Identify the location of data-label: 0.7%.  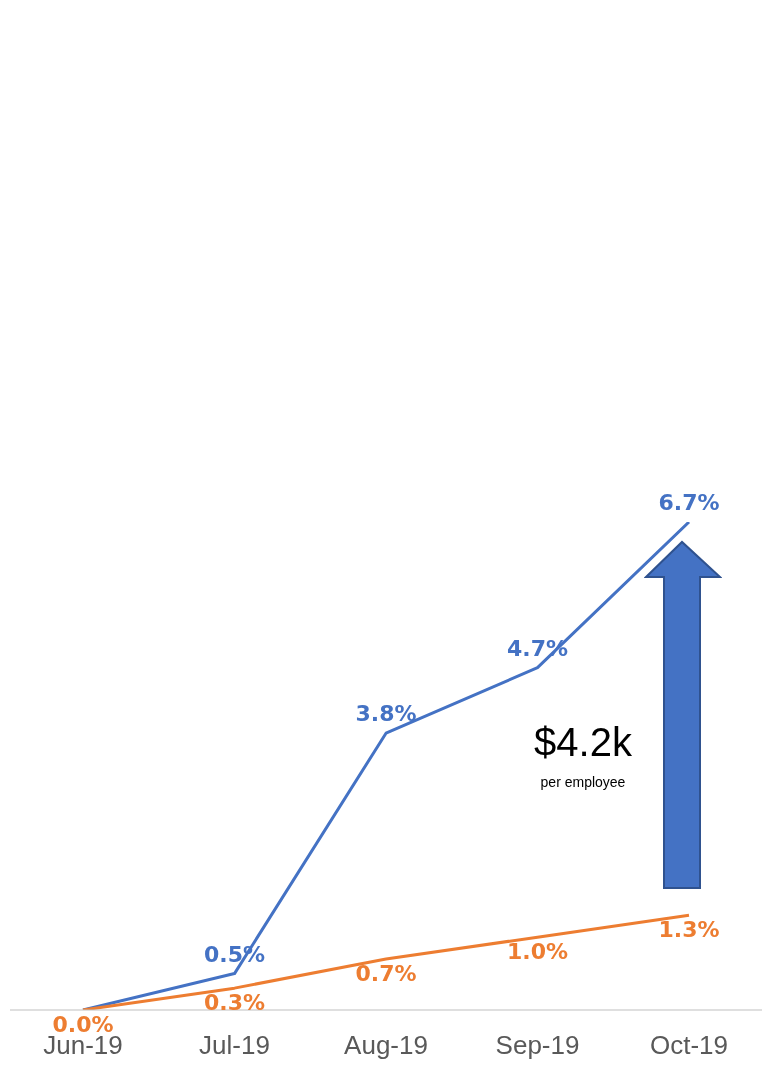
(386, 973).